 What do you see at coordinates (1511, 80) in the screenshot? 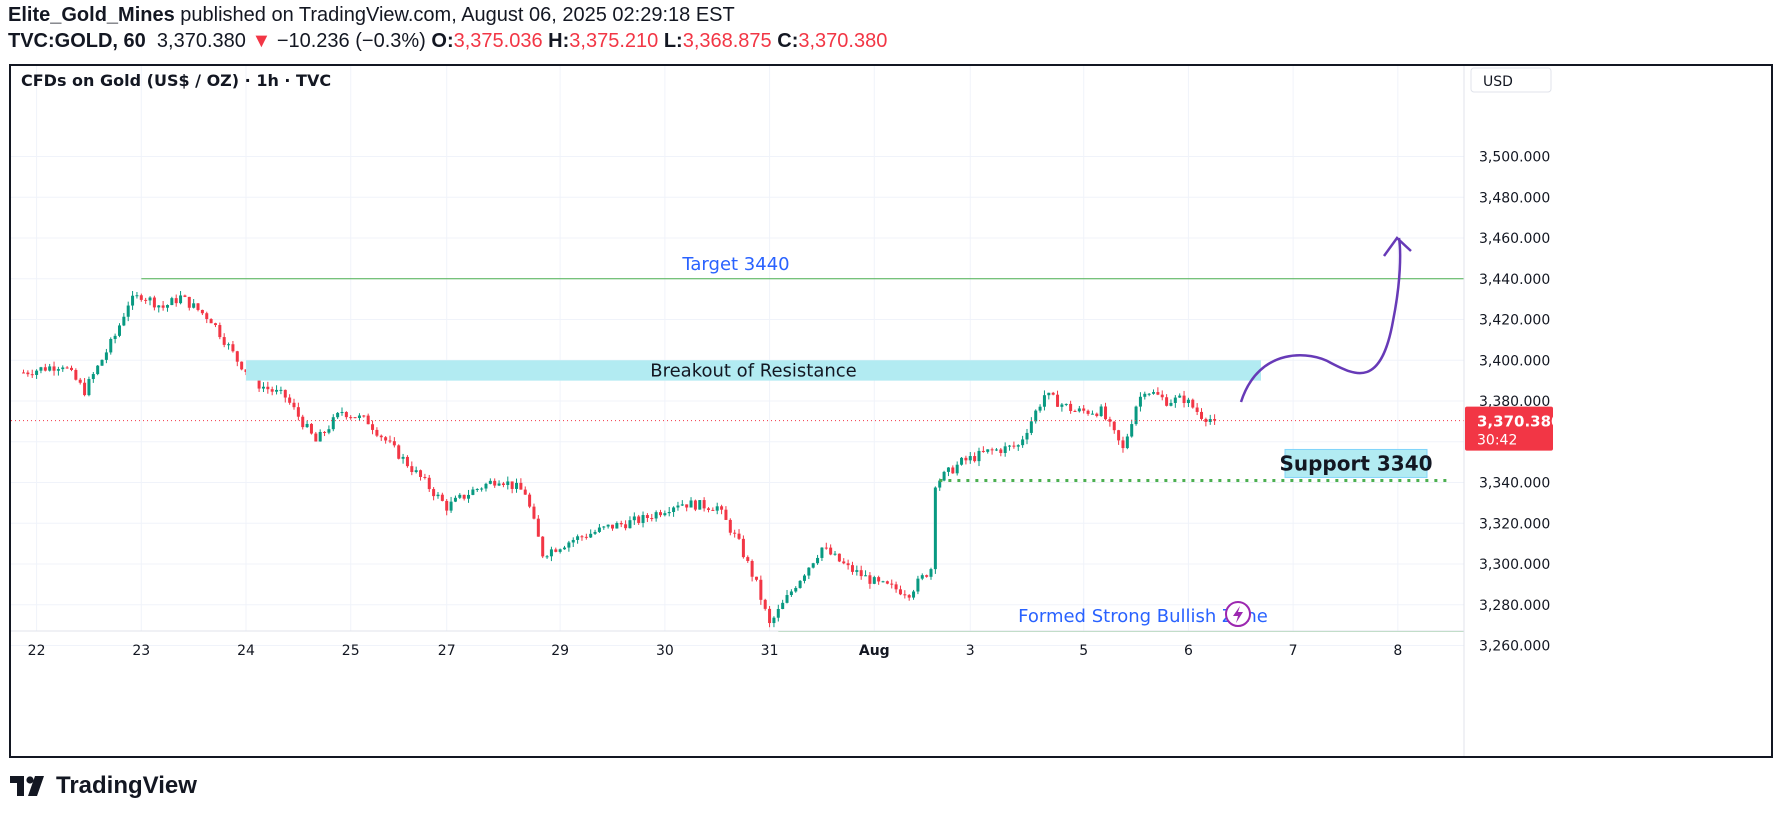
I see `currency-button: USD` at bounding box center [1511, 80].